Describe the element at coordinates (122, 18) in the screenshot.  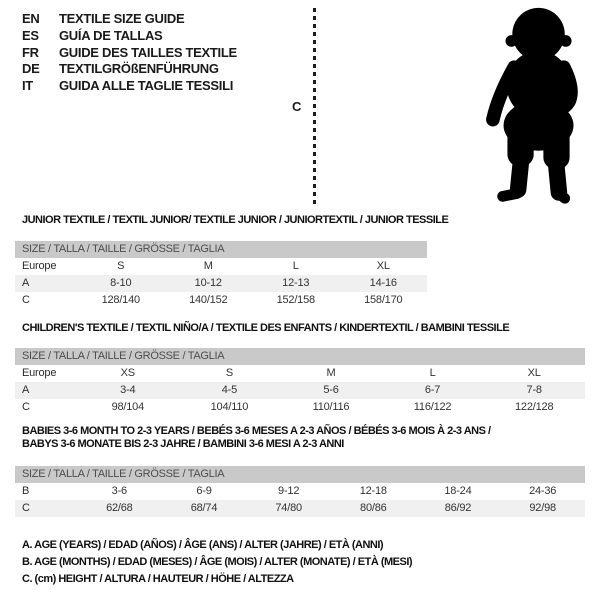
I see `language-title: TEXTILE SIZE GUIDE` at that location.